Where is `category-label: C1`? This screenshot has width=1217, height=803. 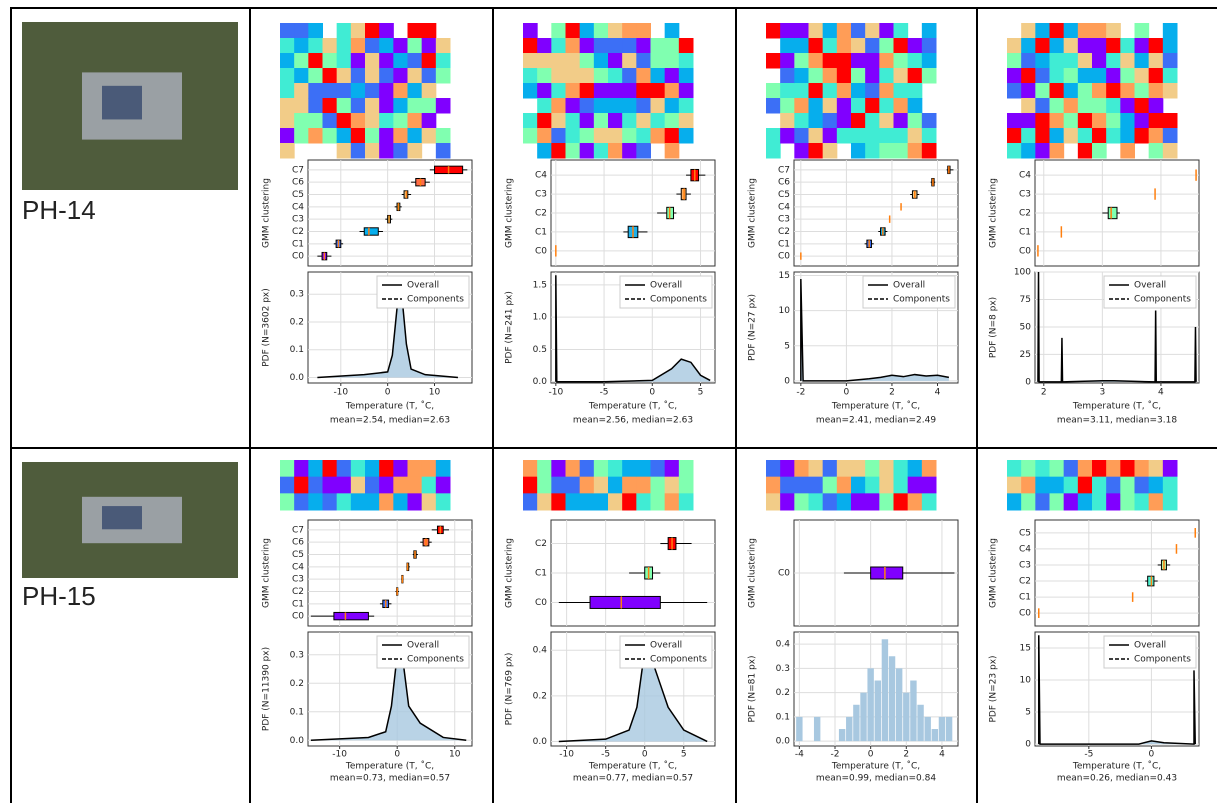
category-label: C1 is located at coordinates (541, 232).